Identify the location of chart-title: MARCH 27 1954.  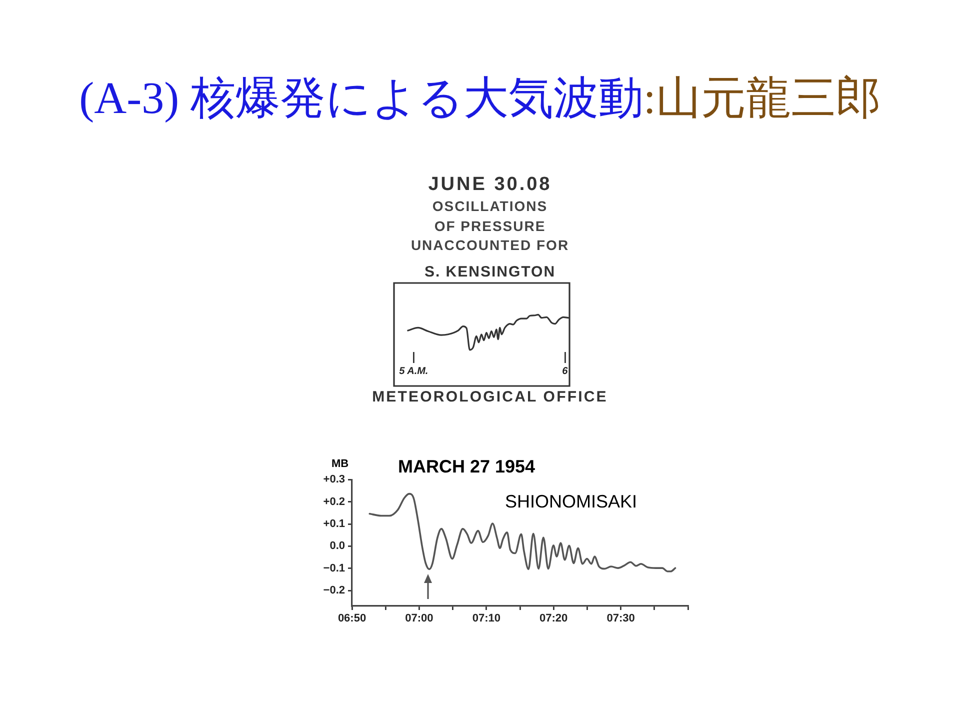
(467, 467).